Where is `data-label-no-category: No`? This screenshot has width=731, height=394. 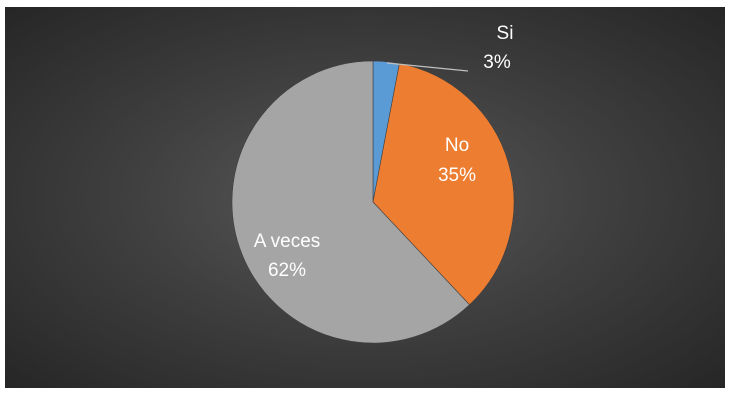
data-label-no-category: No is located at coordinates (457, 145).